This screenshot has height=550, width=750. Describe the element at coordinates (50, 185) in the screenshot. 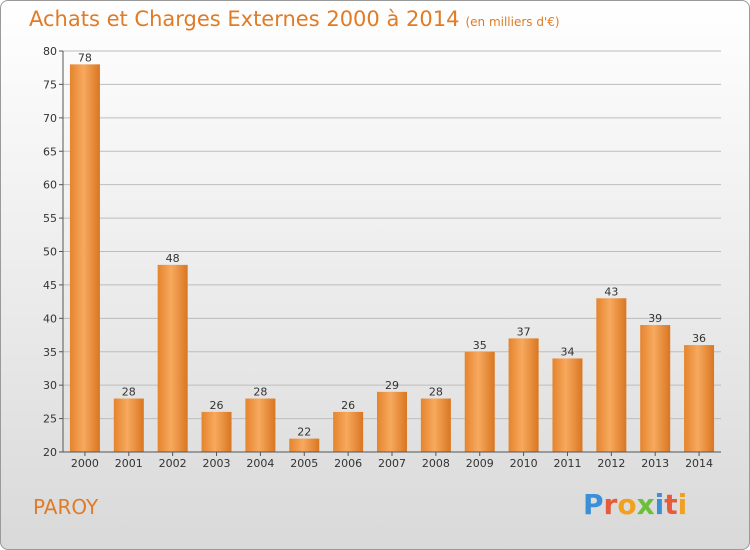

I see `y-tick-label: 60` at that location.